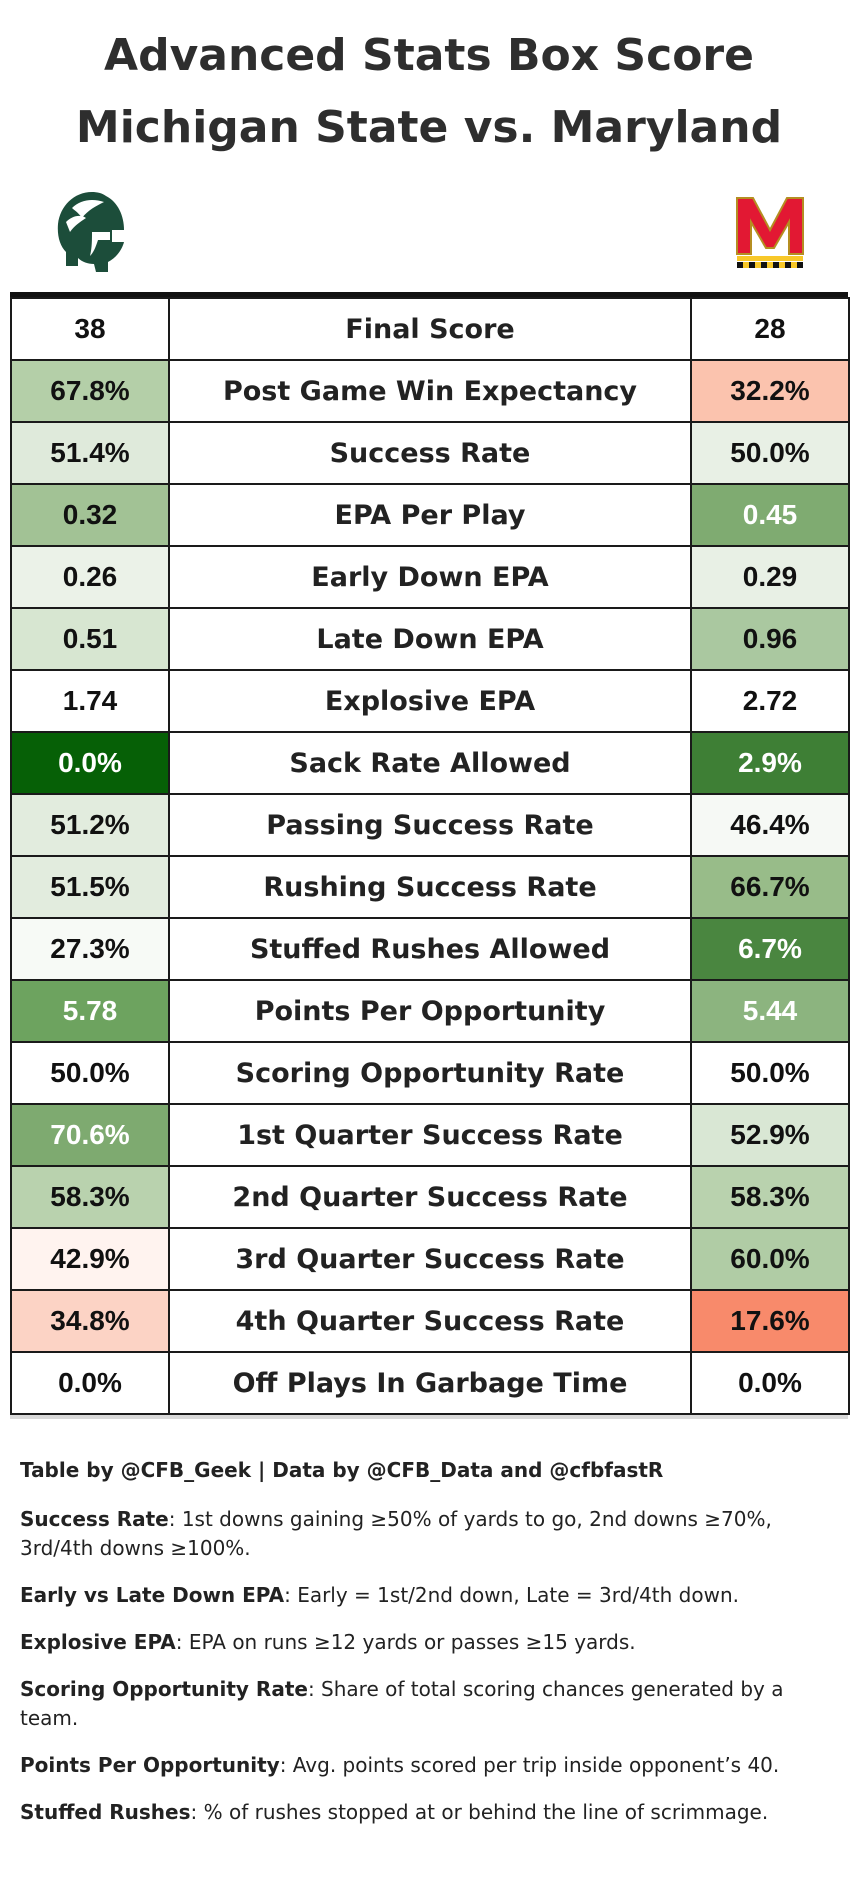 The height and width of the screenshot is (1898, 858). Describe the element at coordinates (90, 887) in the screenshot. I see `michigan-state-value: 51.5%` at that location.